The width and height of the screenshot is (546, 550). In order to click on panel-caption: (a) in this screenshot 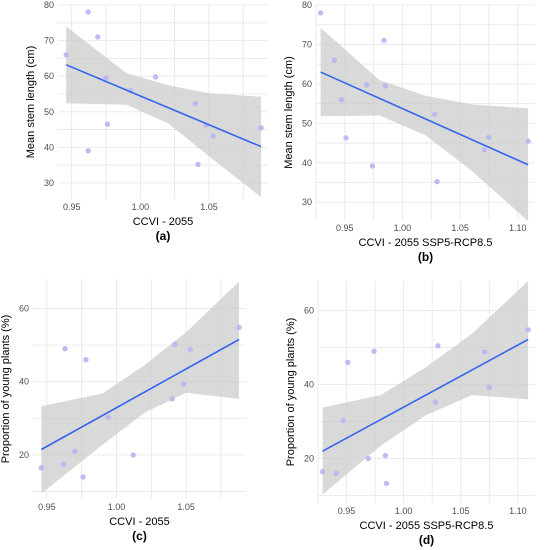, I will do `click(163, 236)`.